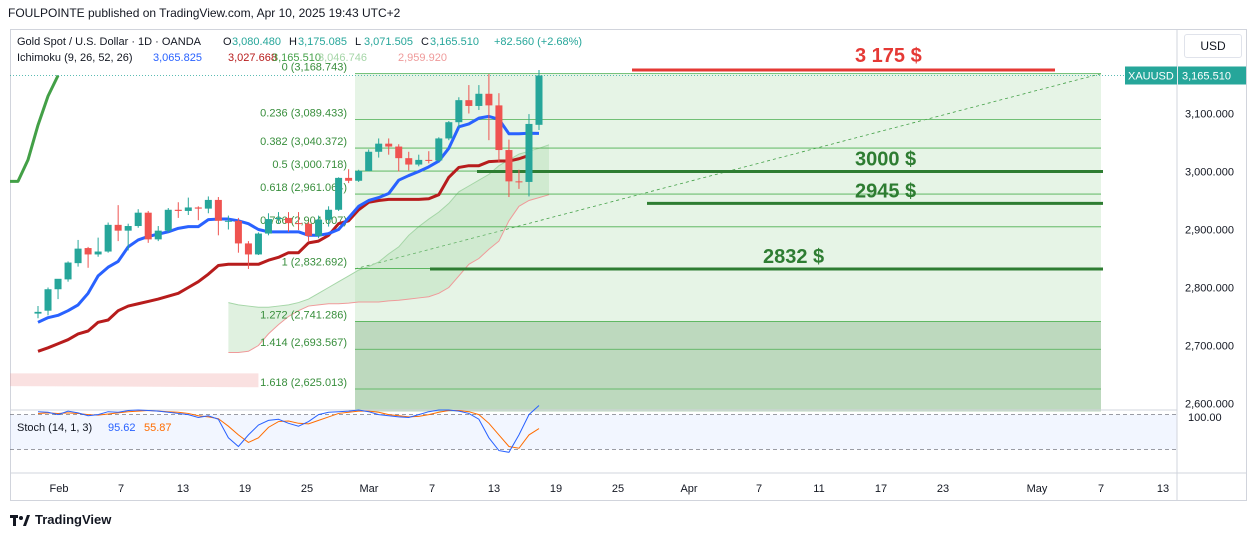 Image resolution: width=1259 pixels, height=537 pixels. What do you see at coordinates (303, 221) in the screenshot?
I see `fib-label: 0.786 (2,904.607)` at bounding box center [303, 221].